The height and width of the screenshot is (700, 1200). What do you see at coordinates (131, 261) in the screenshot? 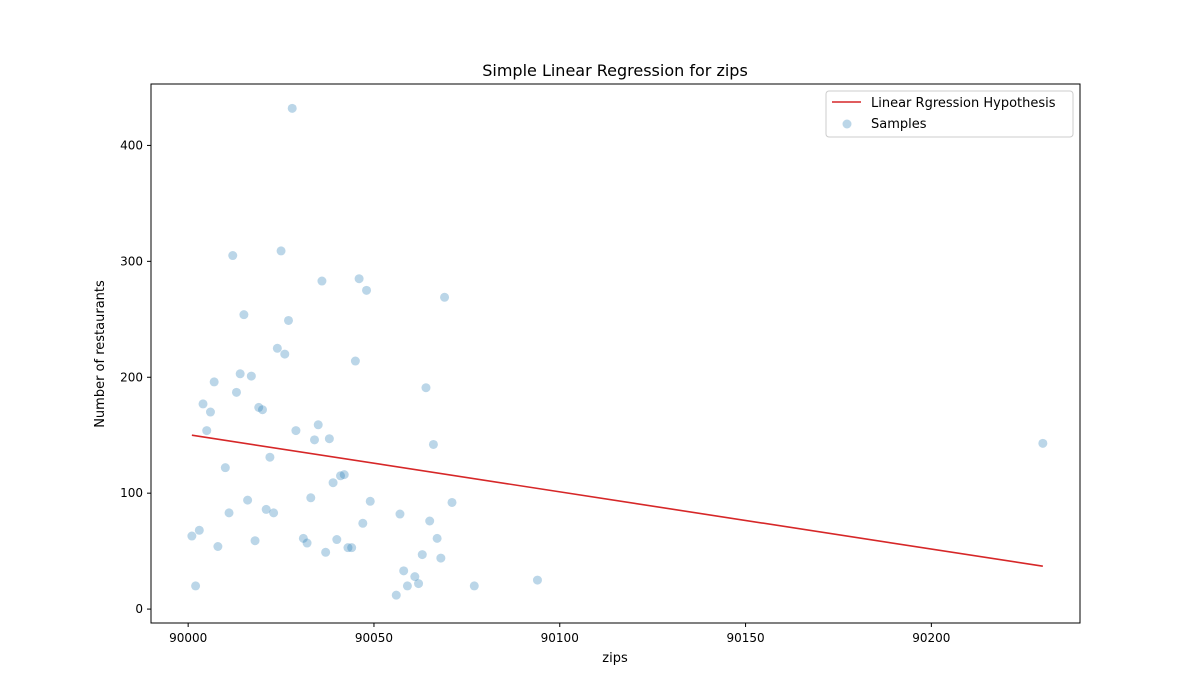
I see `y-tick-label: 300` at bounding box center [131, 261].